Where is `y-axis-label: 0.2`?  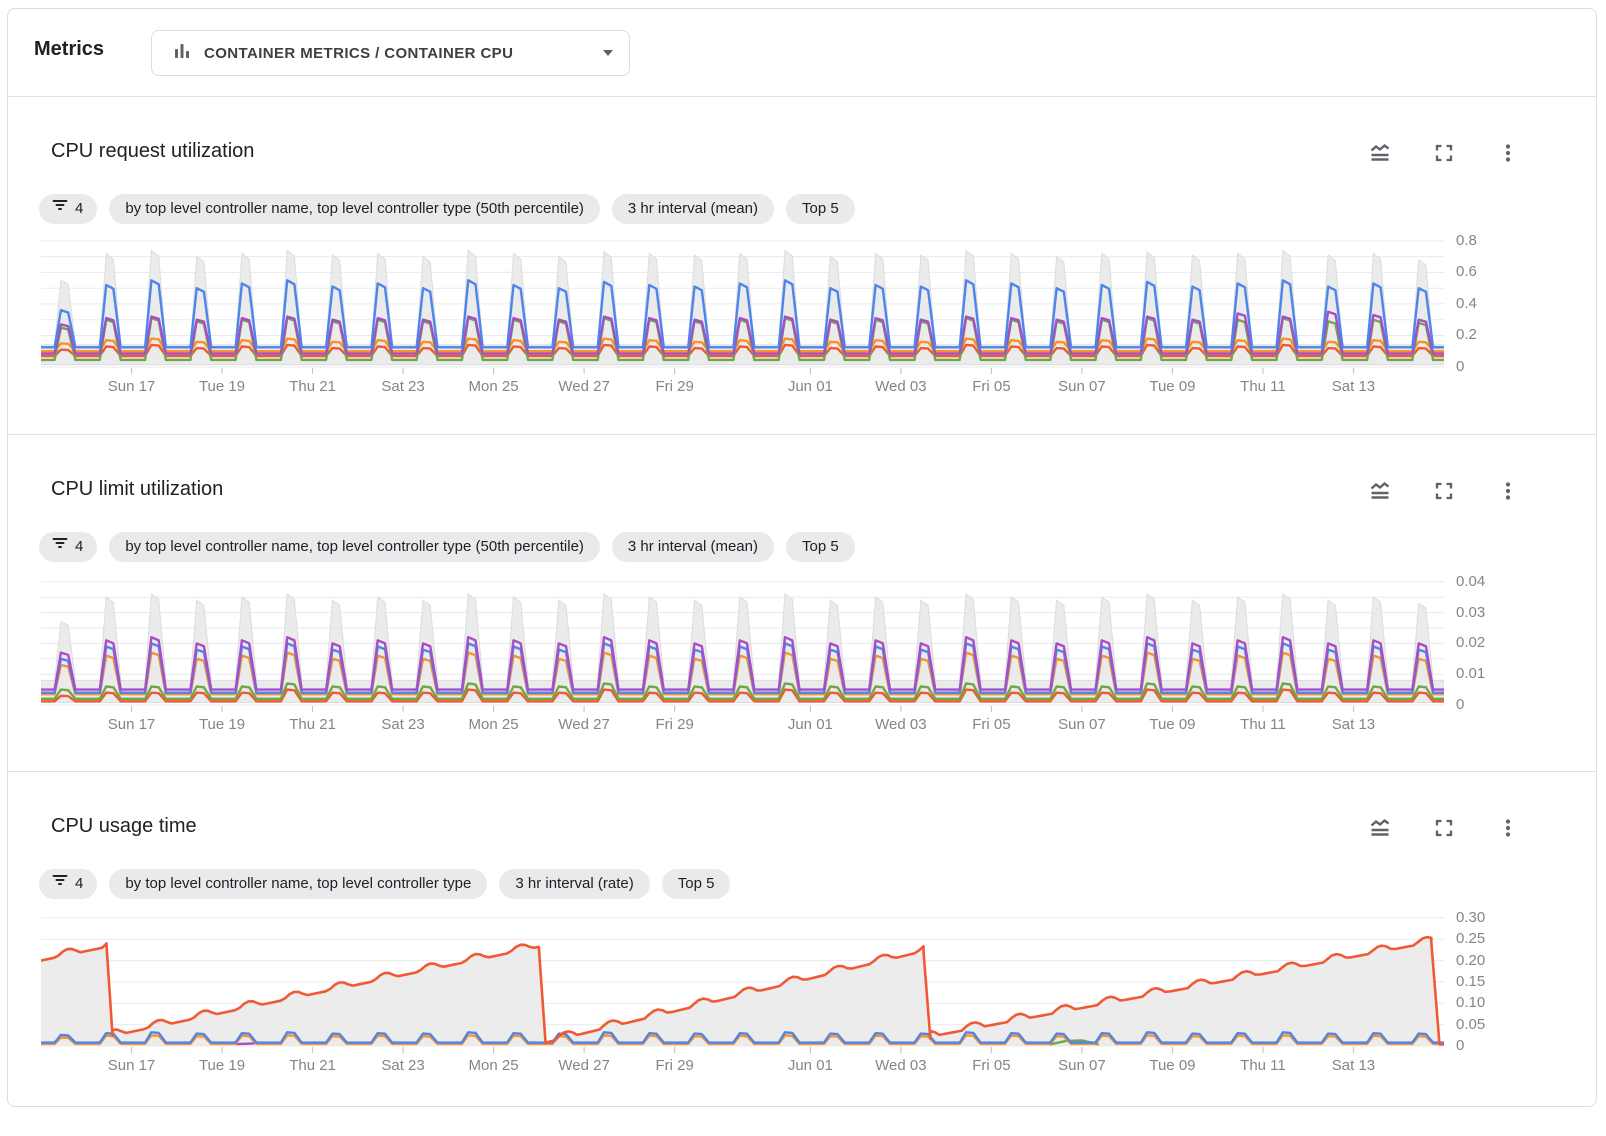
y-axis-label: 0.2 is located at coordinates (1466, 335).